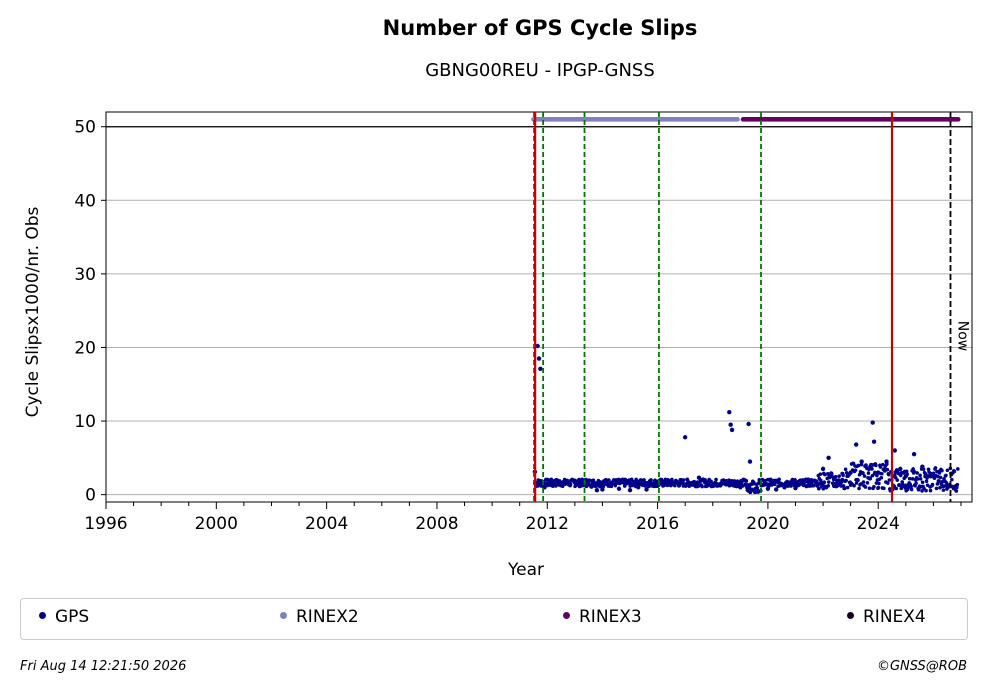  What do you see at coordinates (85, 348) in the screenshot?
I see `y-tick-label: 20` at bounding box center [85, 348].